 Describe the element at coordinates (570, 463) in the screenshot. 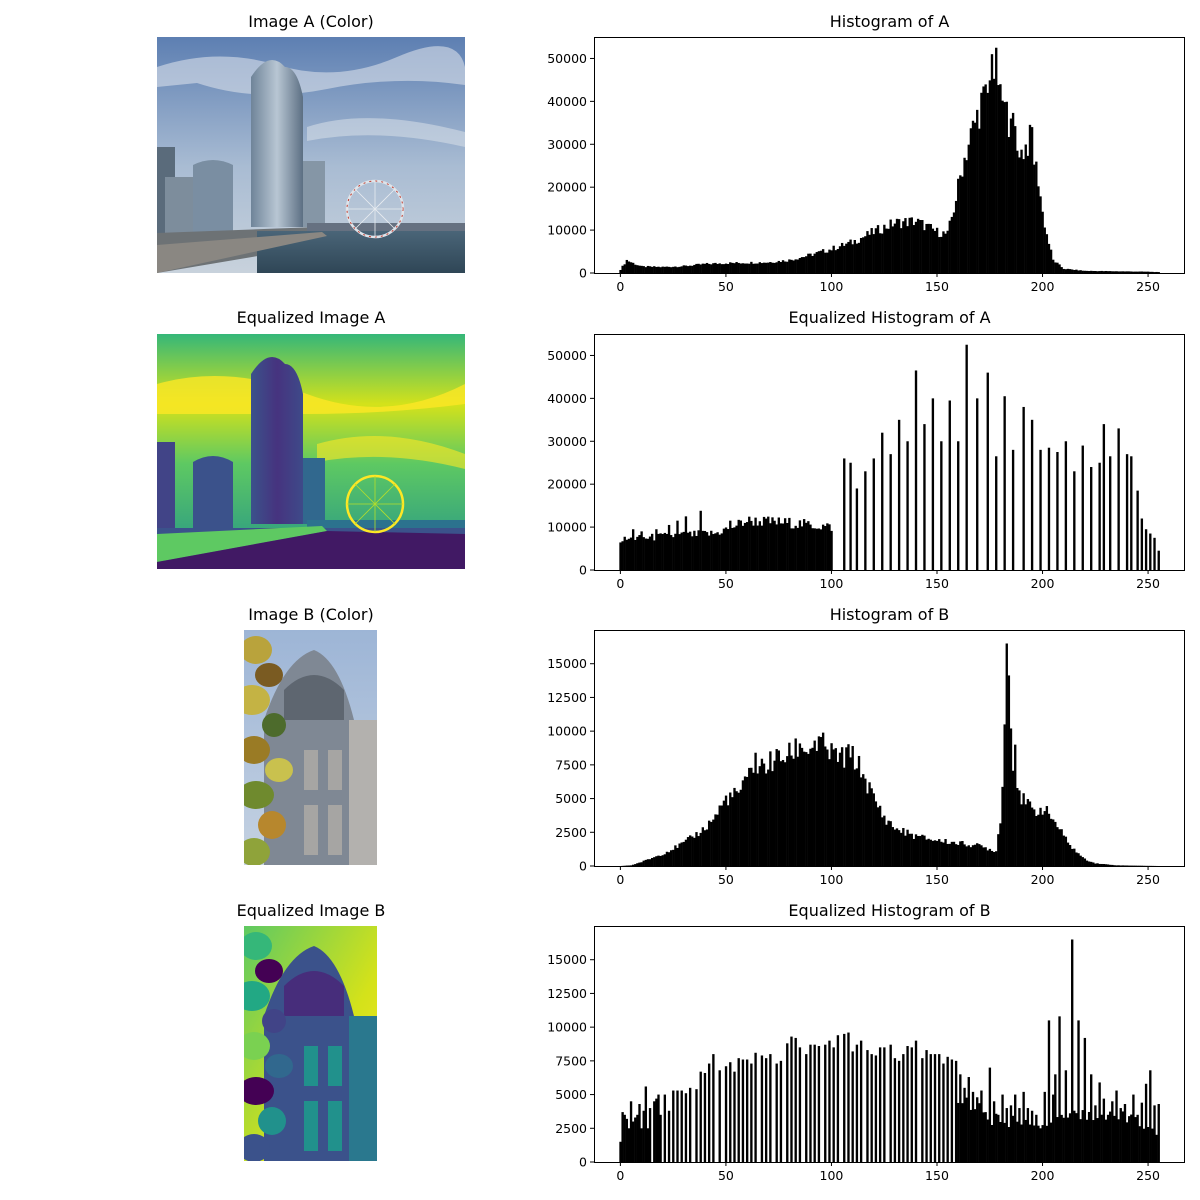

I see `y-axis: 0 10000 20000 30000 40000 50000` at that location.